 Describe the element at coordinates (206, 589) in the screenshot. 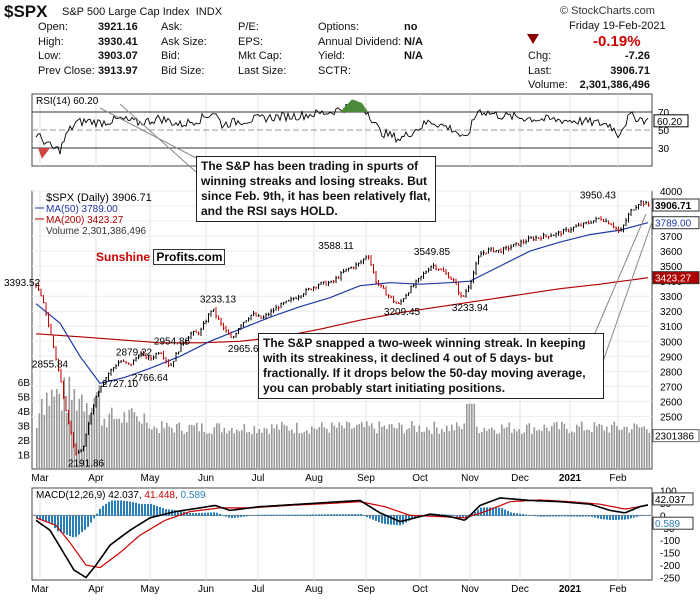

I see `x-tick-label: Jun` at that location.